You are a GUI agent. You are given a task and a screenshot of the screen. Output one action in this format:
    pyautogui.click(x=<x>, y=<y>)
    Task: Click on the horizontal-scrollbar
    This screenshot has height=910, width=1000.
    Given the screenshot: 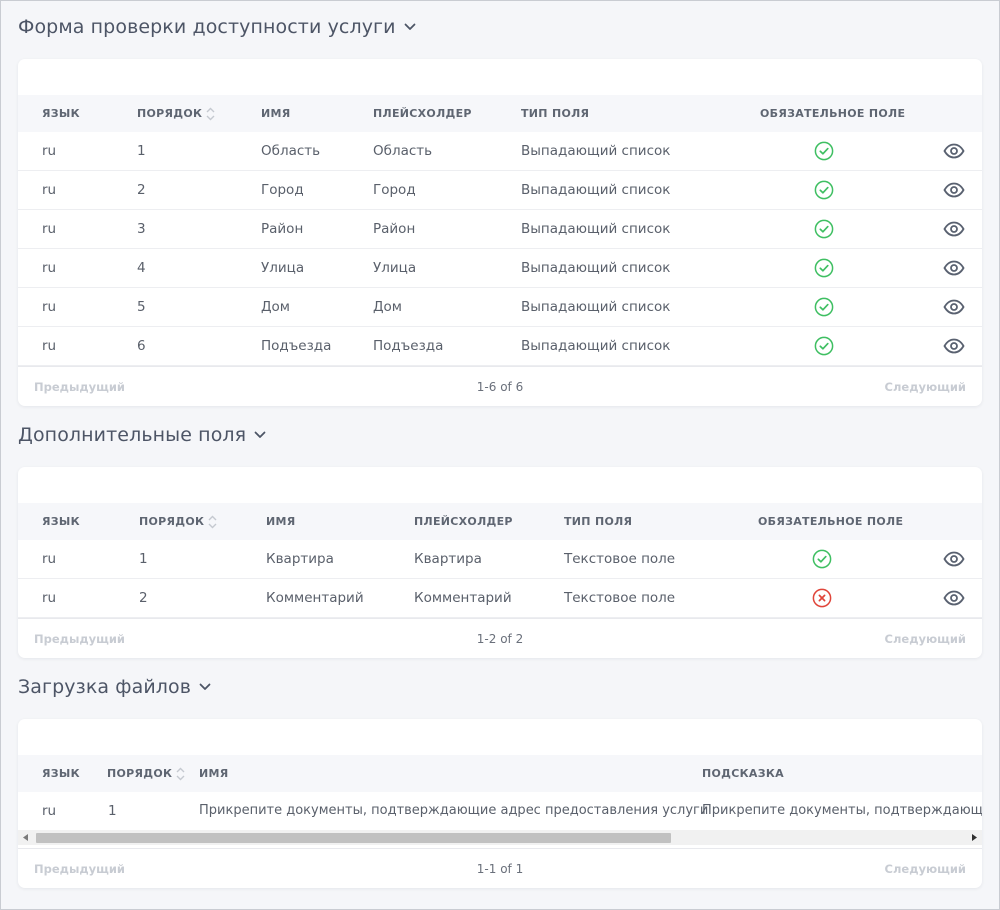 What is the action you would take?
    pyautogui.click(x=500, y=837)
    